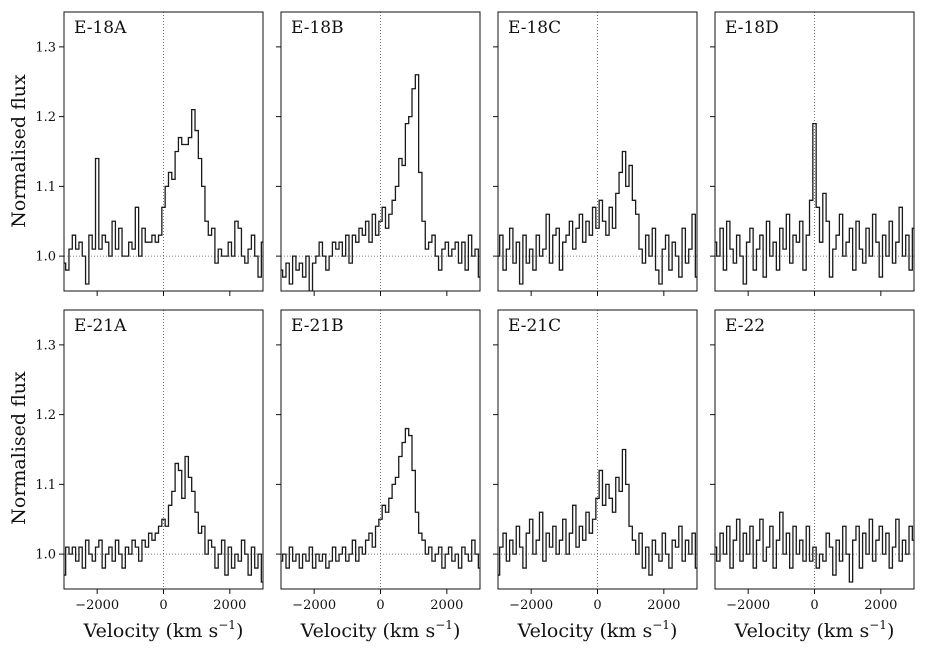 Image resolution: width=926 pixels, height=654 pixels. I want to click on panel-e-18a: 1.0 1.1 1.2 1.3 E-18A, so click(149, 153).